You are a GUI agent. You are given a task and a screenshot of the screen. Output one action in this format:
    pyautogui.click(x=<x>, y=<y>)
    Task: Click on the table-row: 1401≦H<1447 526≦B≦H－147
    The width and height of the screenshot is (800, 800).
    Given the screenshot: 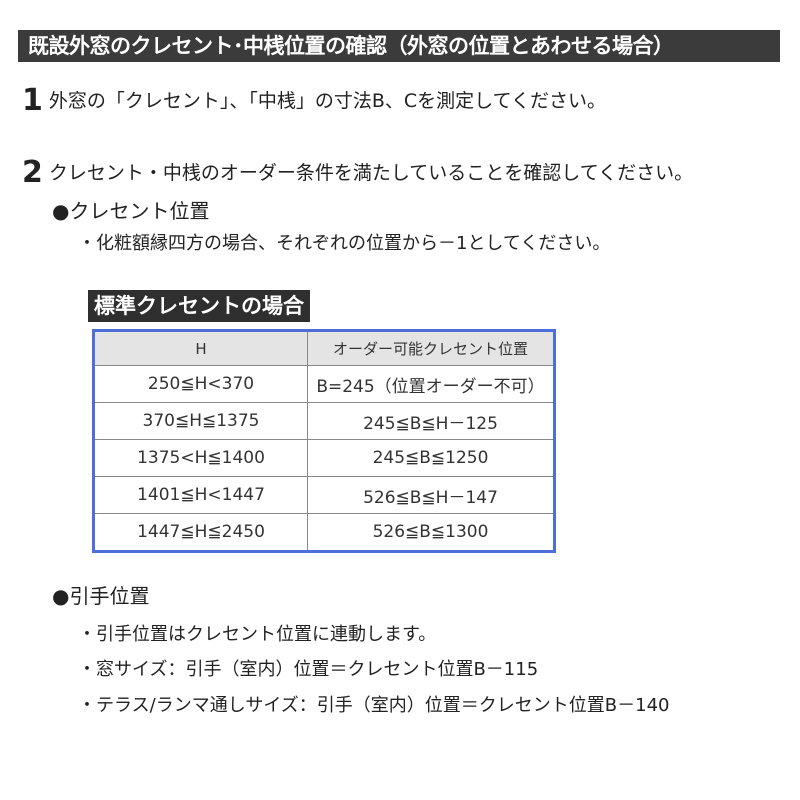 What is the action you would take?
    pyautogui.click(x=324, y=495)
    